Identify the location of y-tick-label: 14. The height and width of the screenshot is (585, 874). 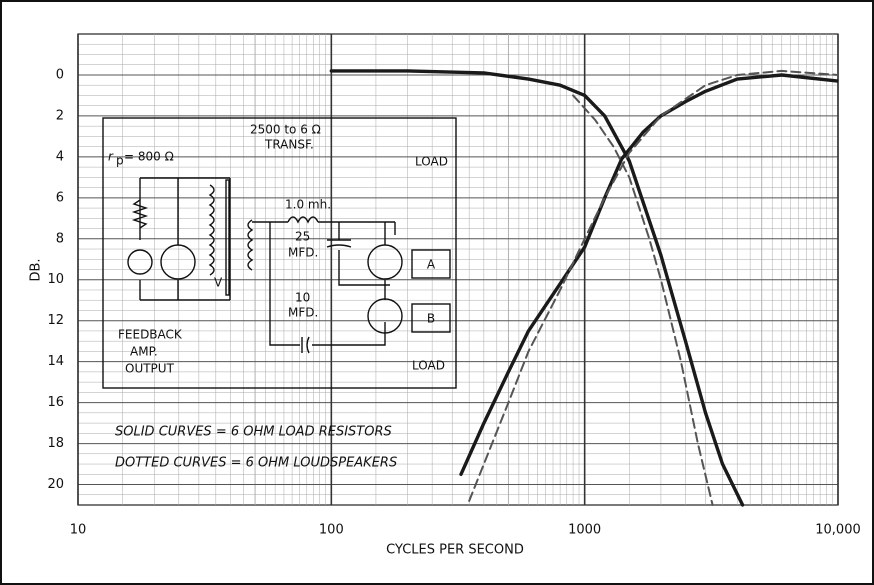
(55, 361).